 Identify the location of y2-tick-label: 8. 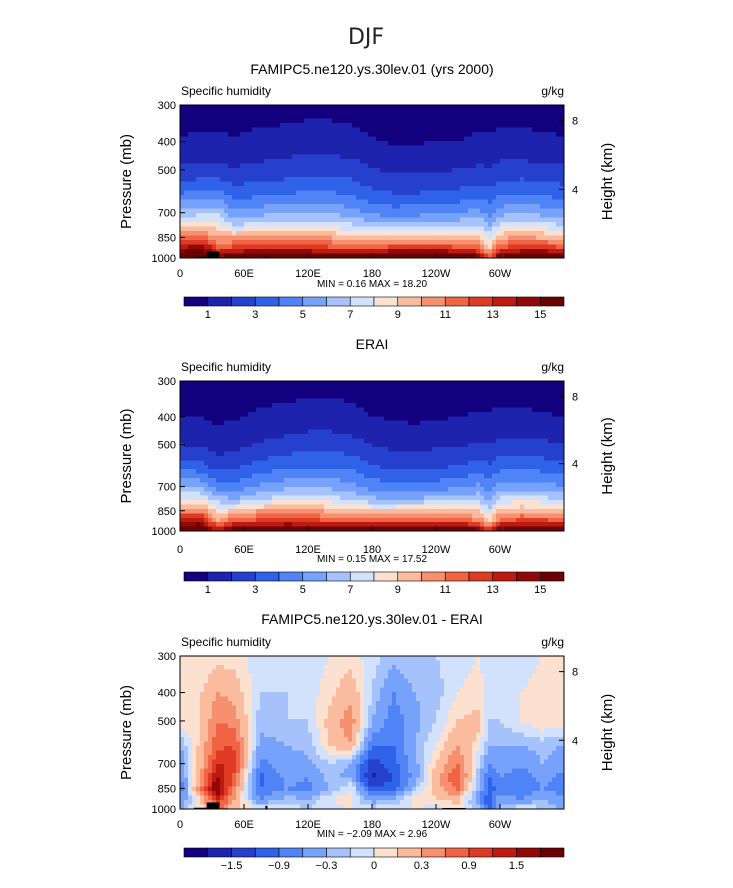
(575, 122).